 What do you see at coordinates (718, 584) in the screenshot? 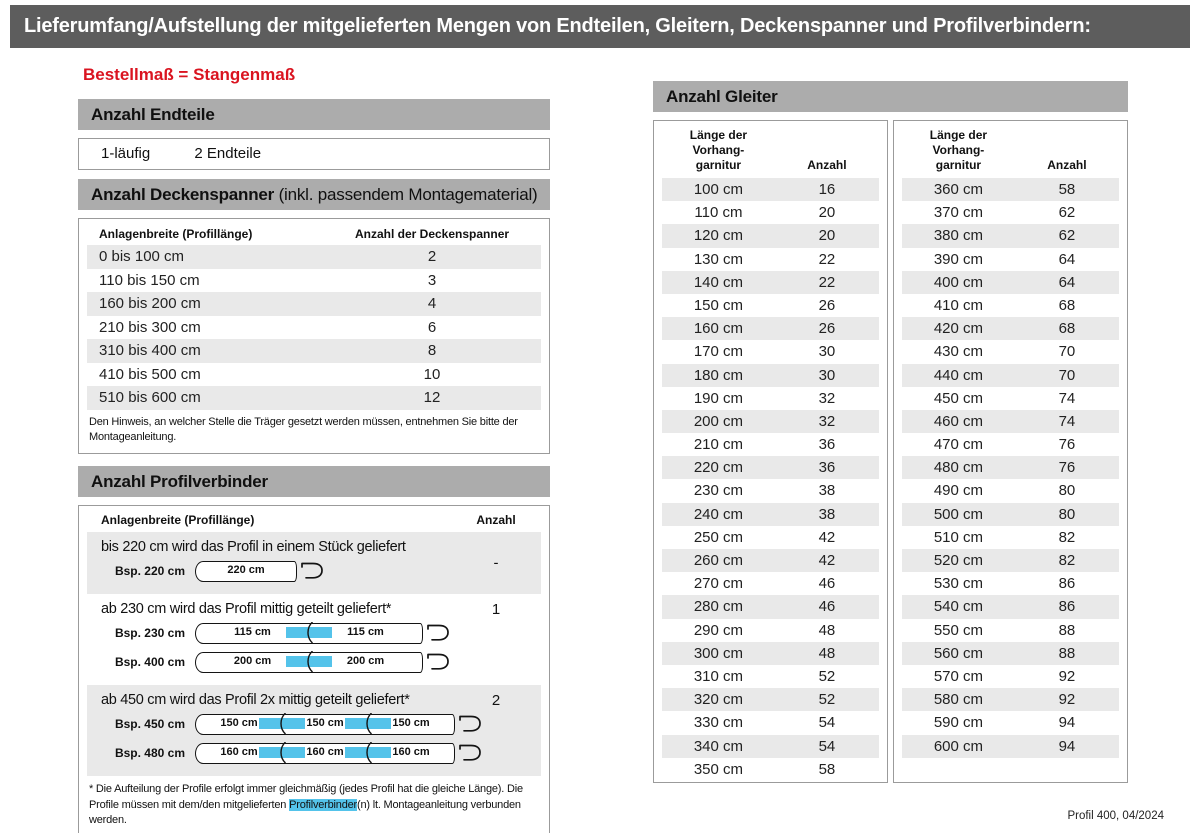
I see `length-cell: 270 cm` at bounding box center [718, 584].